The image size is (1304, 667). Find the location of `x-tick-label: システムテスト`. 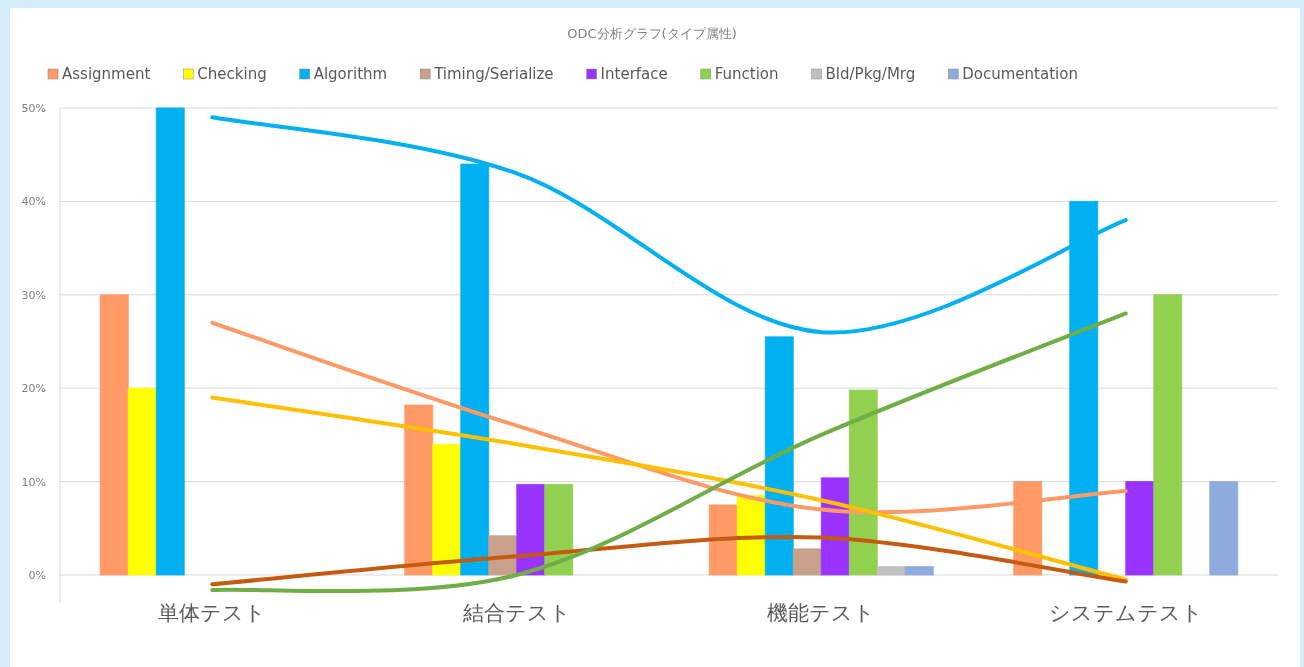

x-tick-label: システムテスト is located at coordinates (1125, 613).